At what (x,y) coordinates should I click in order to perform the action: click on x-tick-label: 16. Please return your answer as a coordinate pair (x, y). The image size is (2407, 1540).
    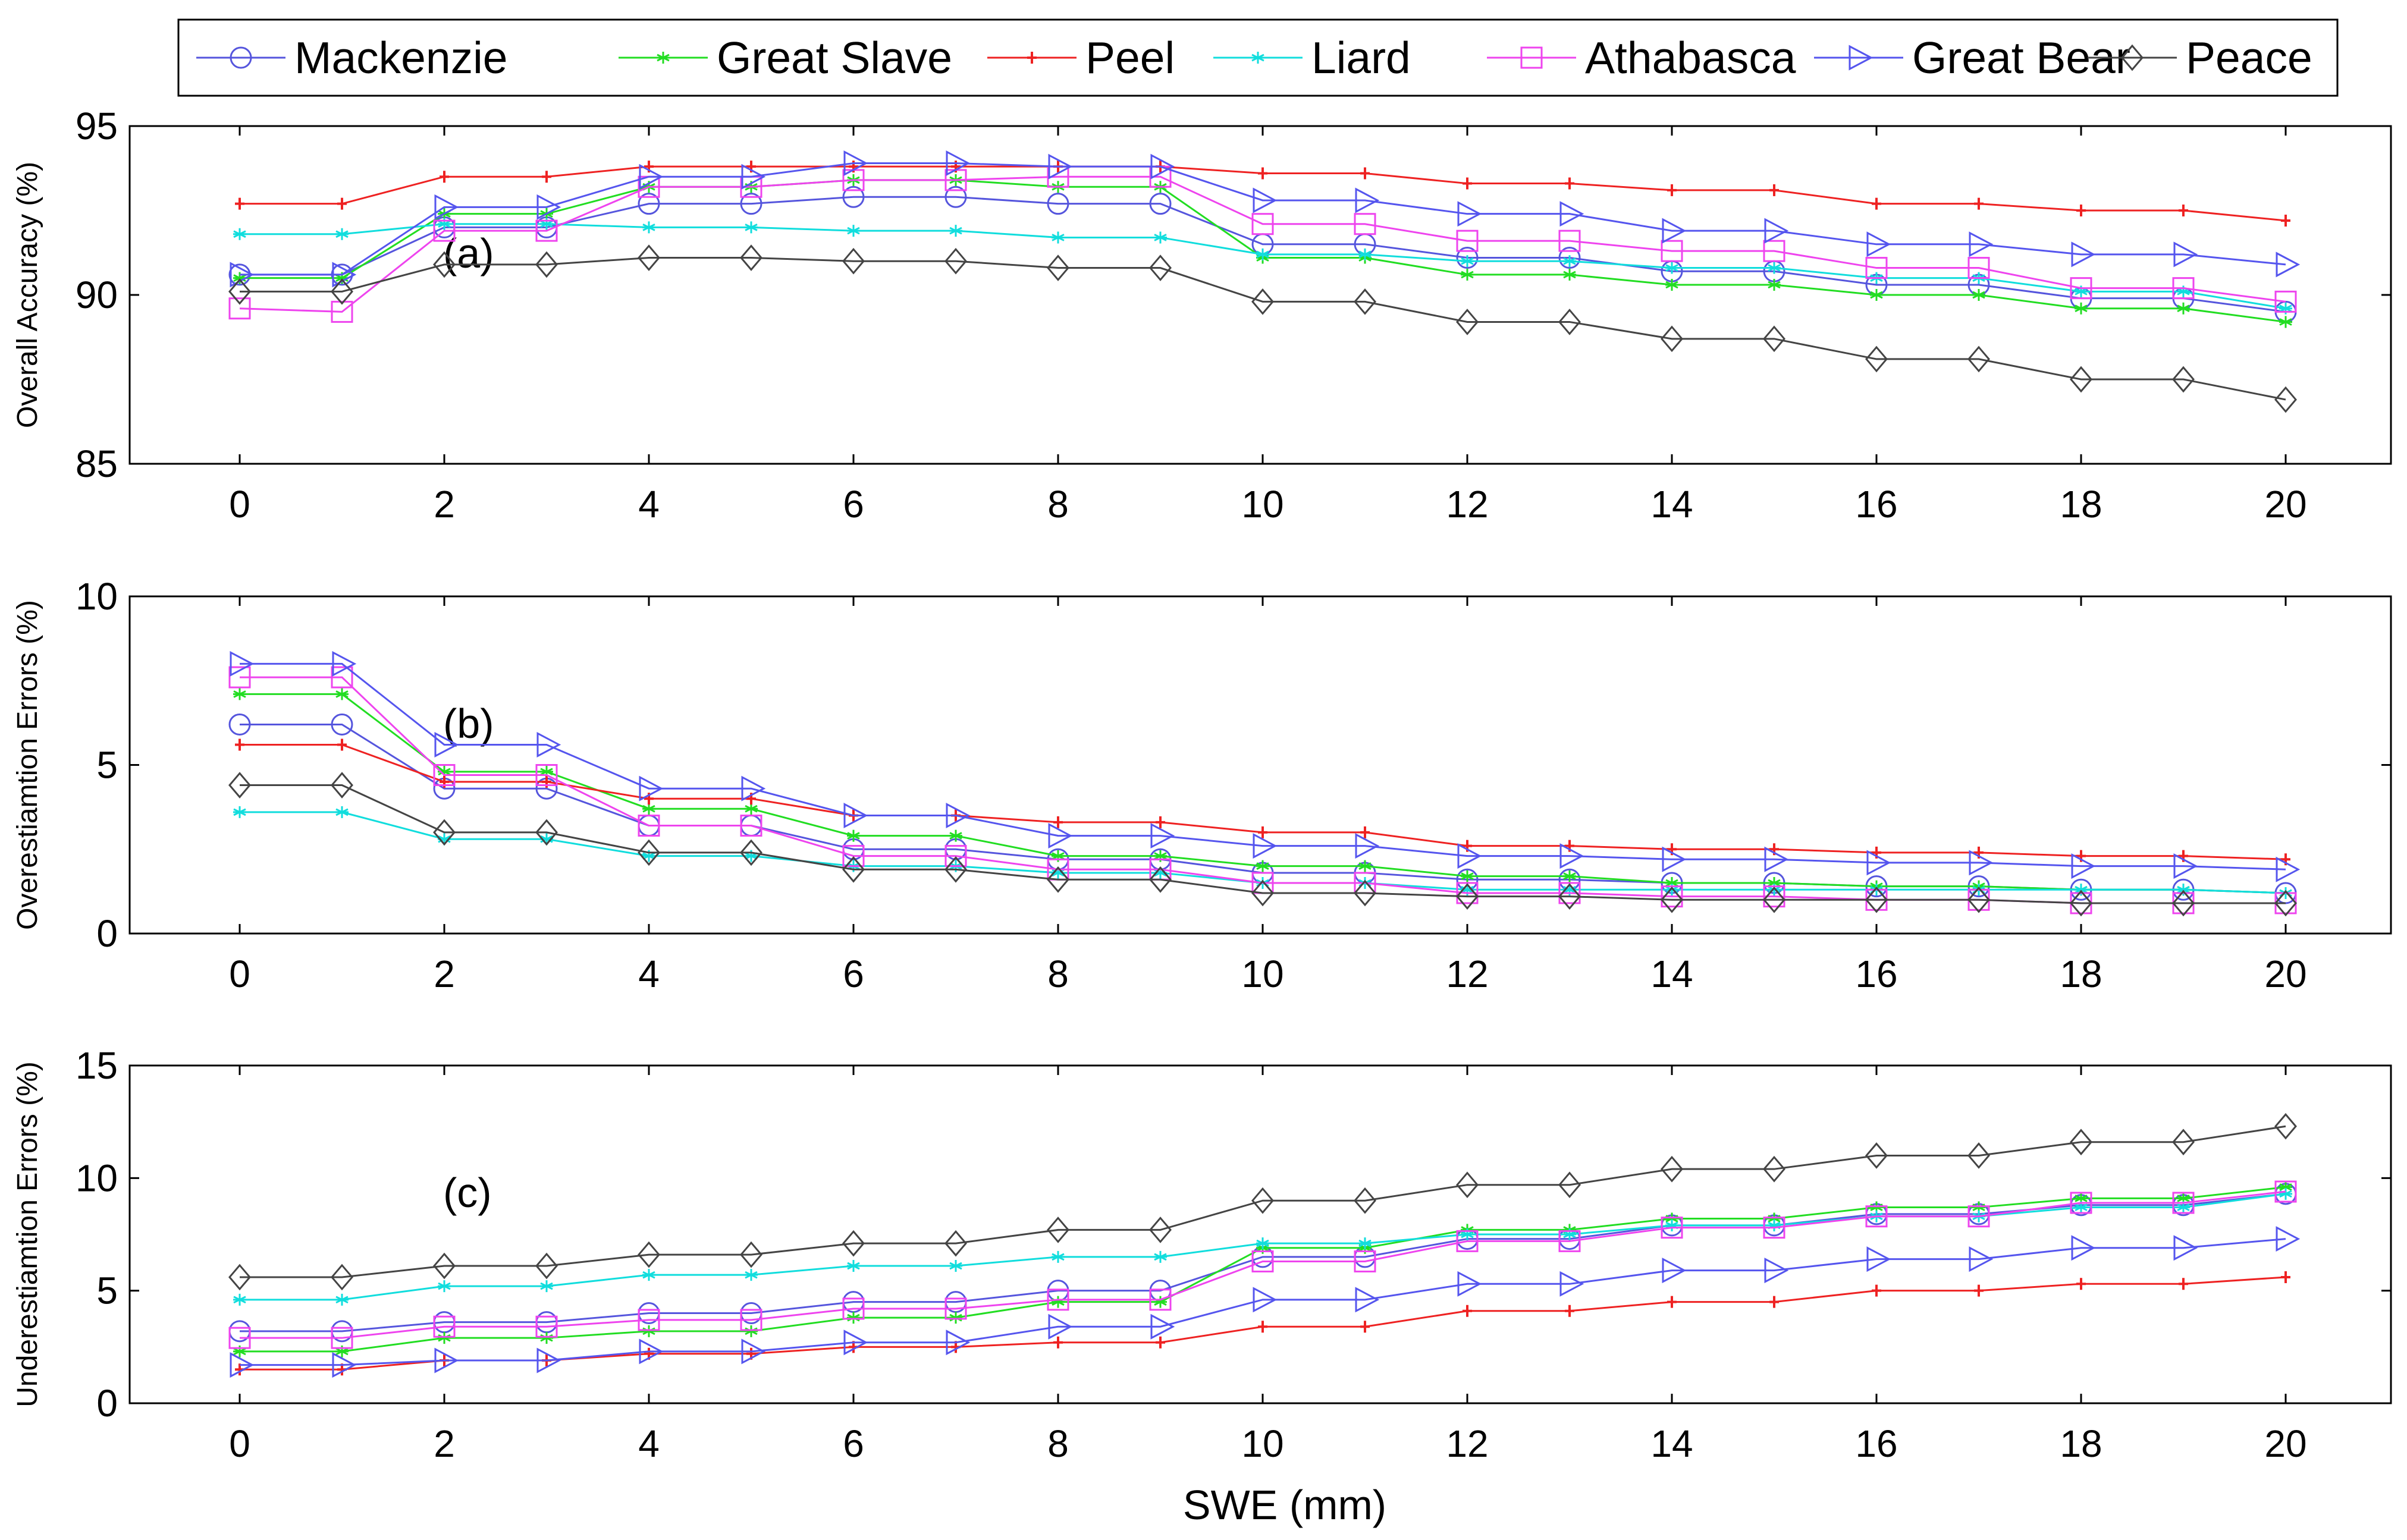
    Looking at the image, I should click on (1876, 505).